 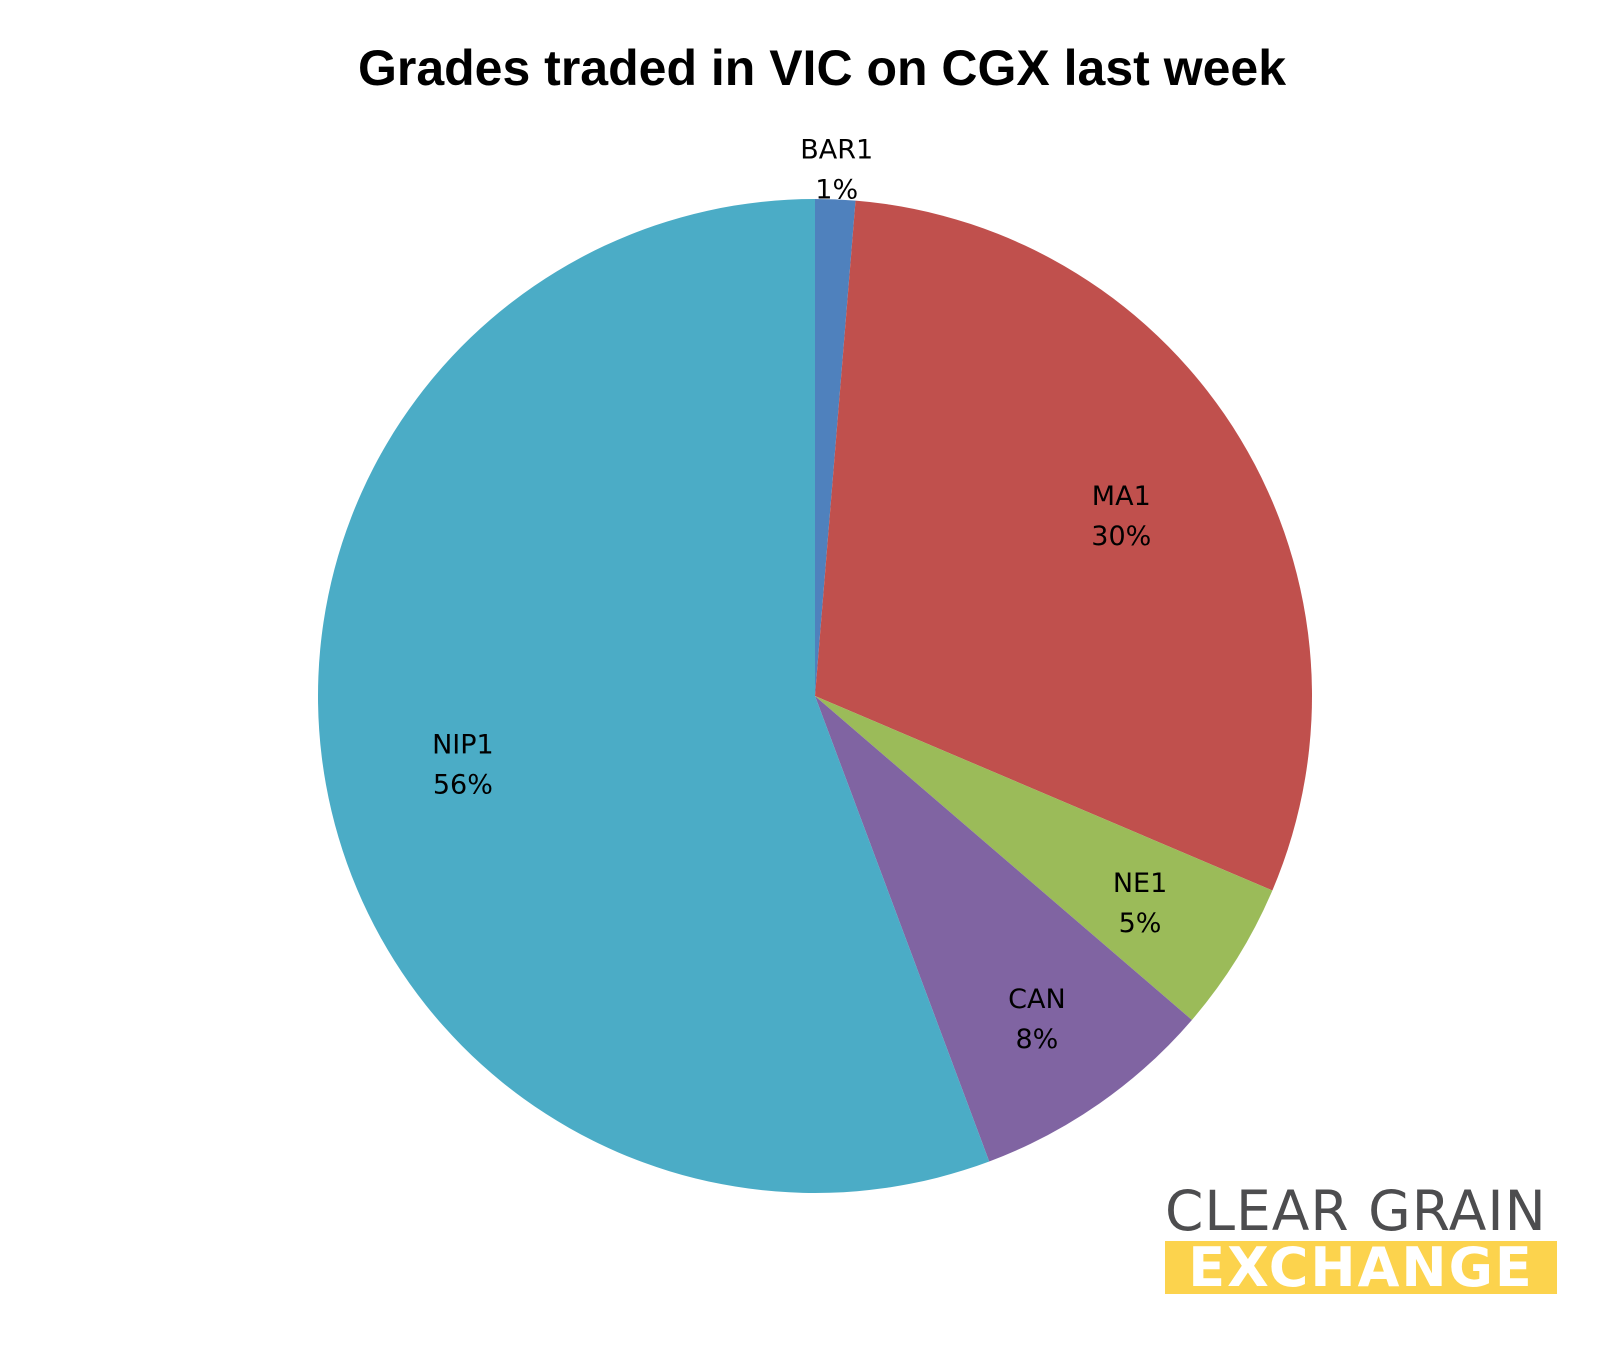 I want to click on clear-grain-exchange-logo: CLEAR GRAIN EXCHANGE, so click(x=1361, y=1239).